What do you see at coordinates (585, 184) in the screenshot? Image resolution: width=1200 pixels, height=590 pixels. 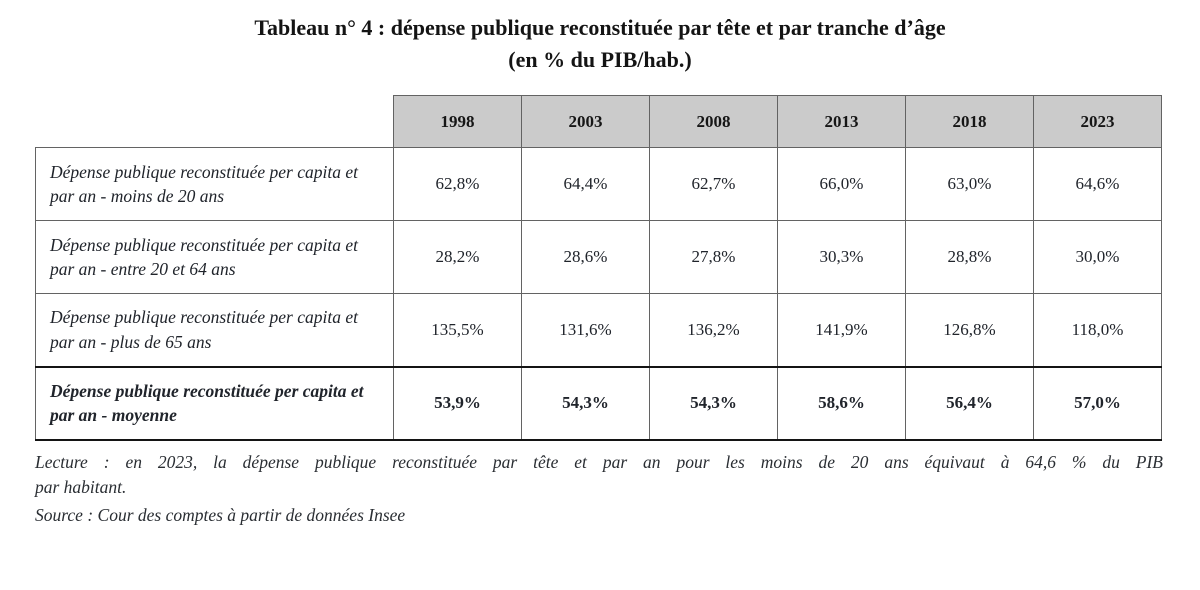 I see `value-cell: 64,4%` at bounding box center [585, 184].